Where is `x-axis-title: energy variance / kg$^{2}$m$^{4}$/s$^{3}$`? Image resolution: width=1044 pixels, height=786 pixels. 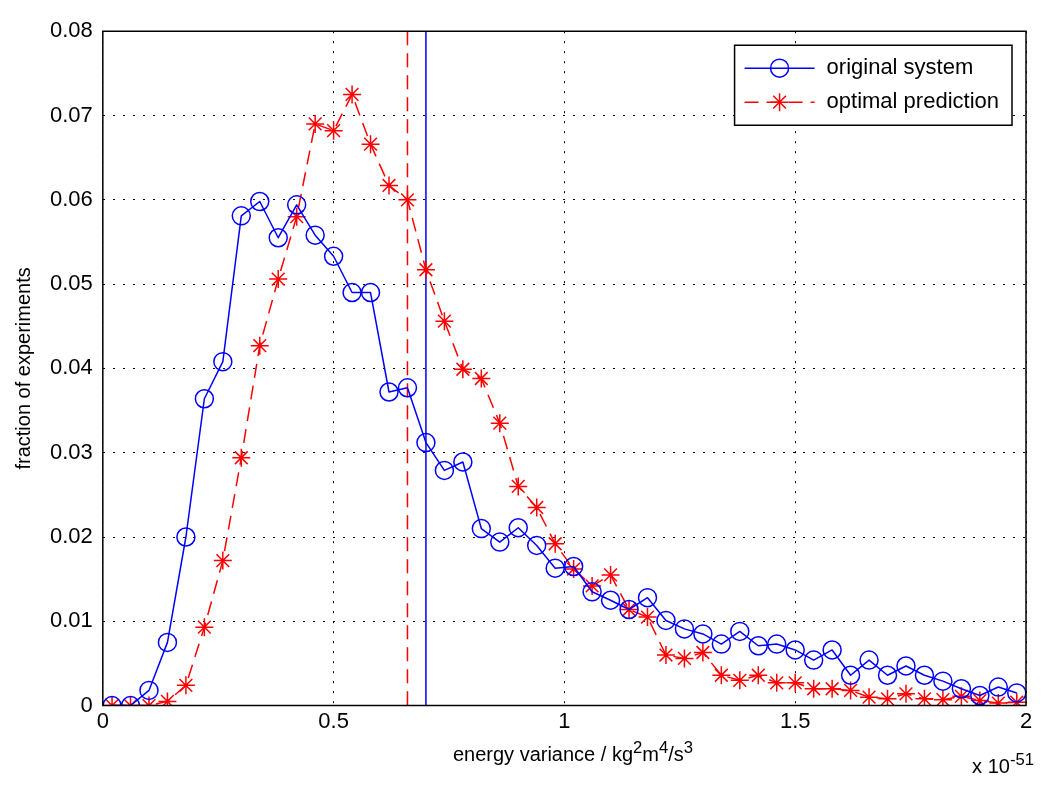
x-axis-title: energy variance / kg$^{2}$m$^{4}$/s$^{3}$ is located at coordinates (573, 751).